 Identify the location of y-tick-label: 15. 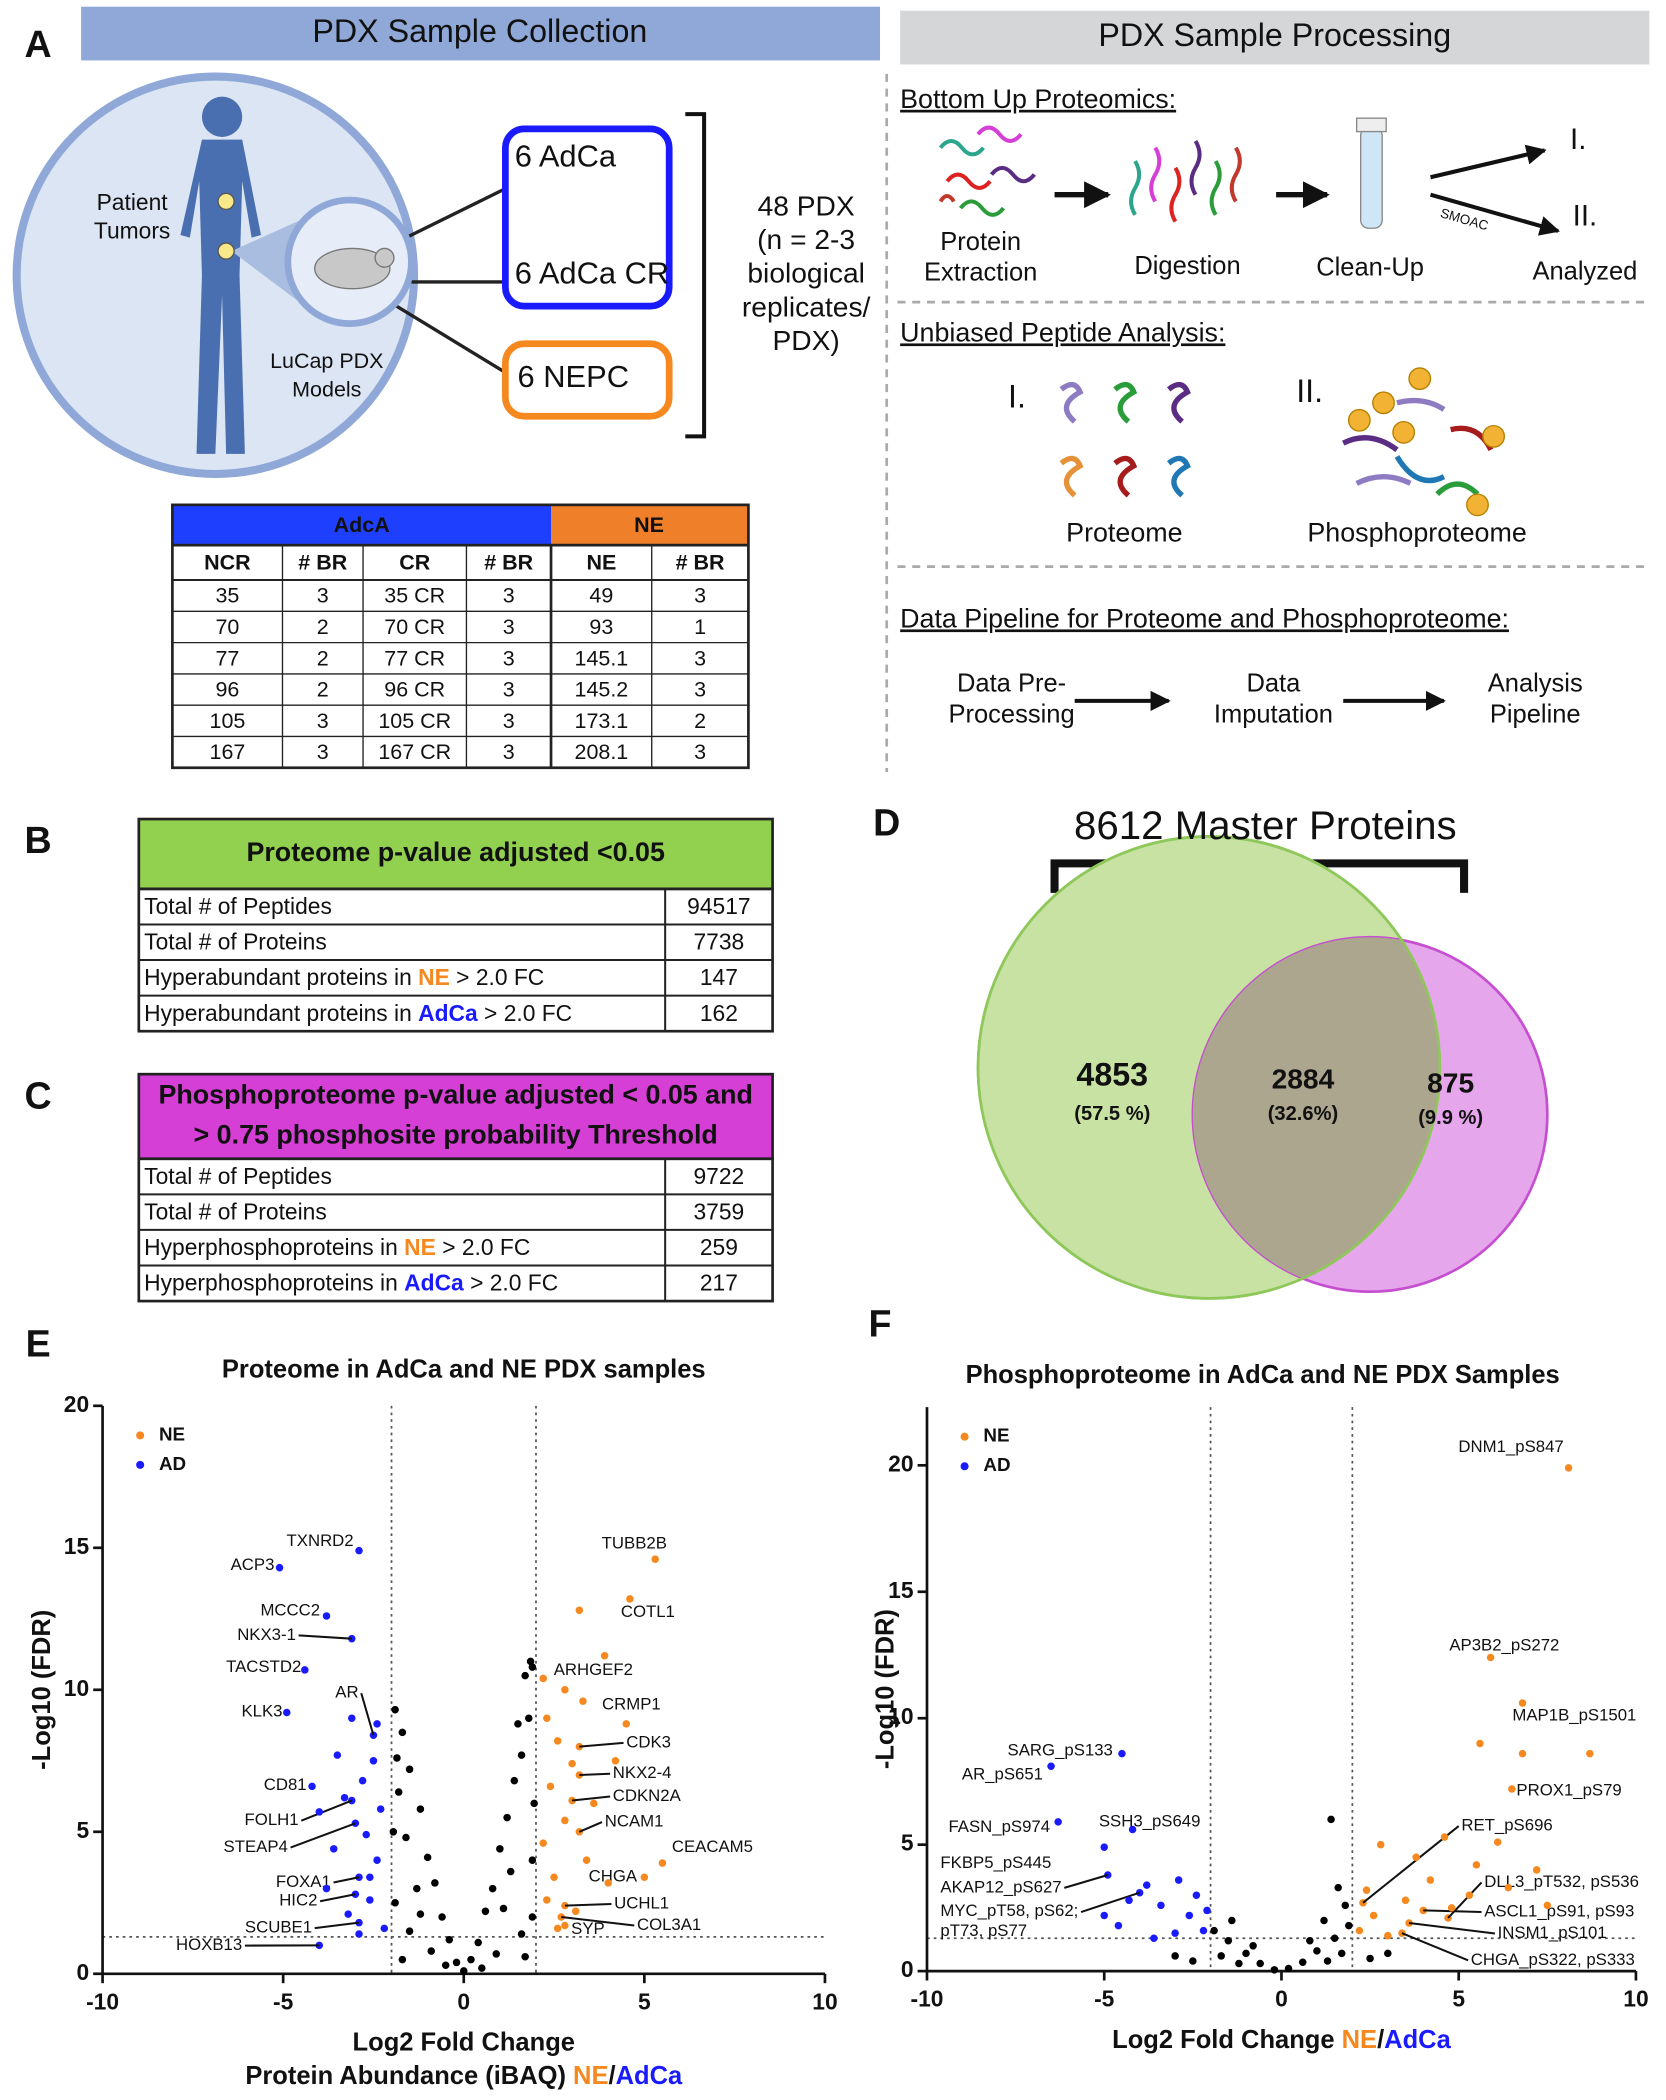
(901, 1590).